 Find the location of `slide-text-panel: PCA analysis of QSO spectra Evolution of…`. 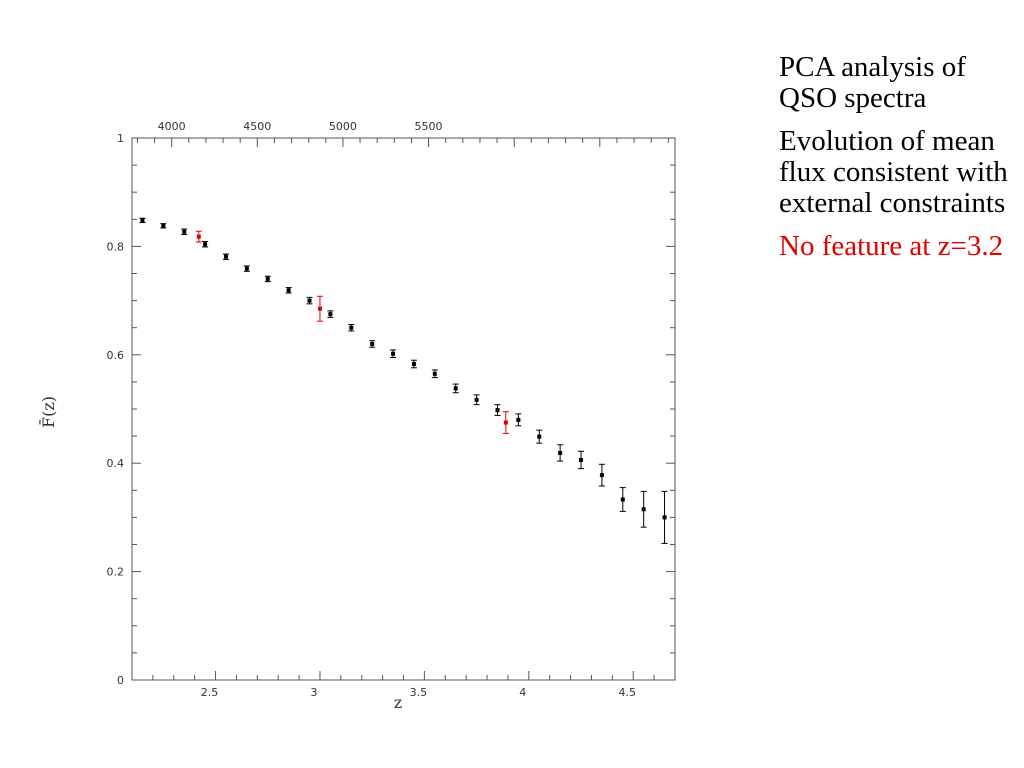

slide-text-panel: PCA analysis of QSO spectra Evolution of… is located at coordinates (896, 163).